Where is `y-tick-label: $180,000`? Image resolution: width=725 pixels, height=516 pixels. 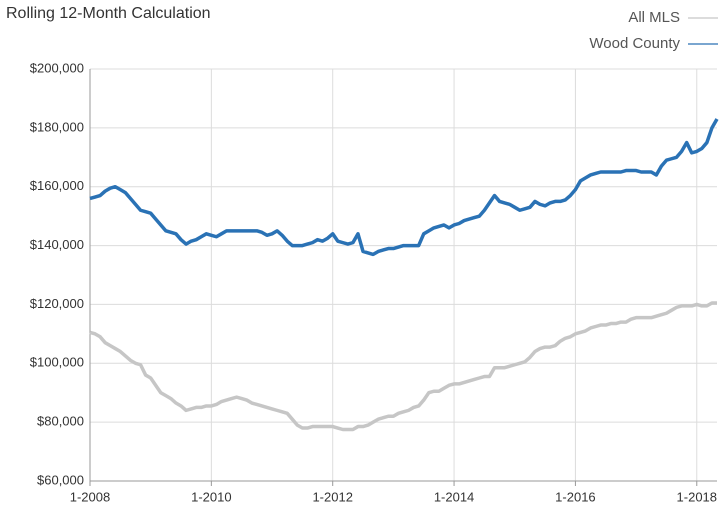
y-tick-label: $180,000 is located at coordinates (57, 126).